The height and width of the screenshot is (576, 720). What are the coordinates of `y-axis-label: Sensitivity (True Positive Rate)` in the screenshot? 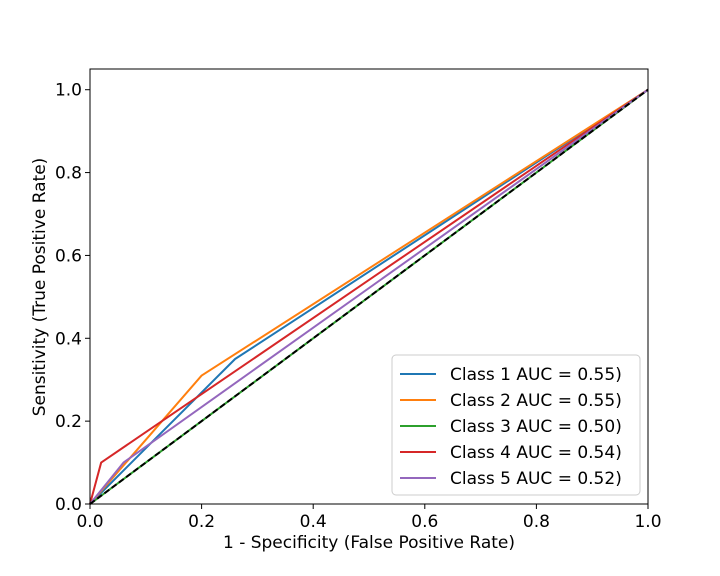 It's located at (40, 287).